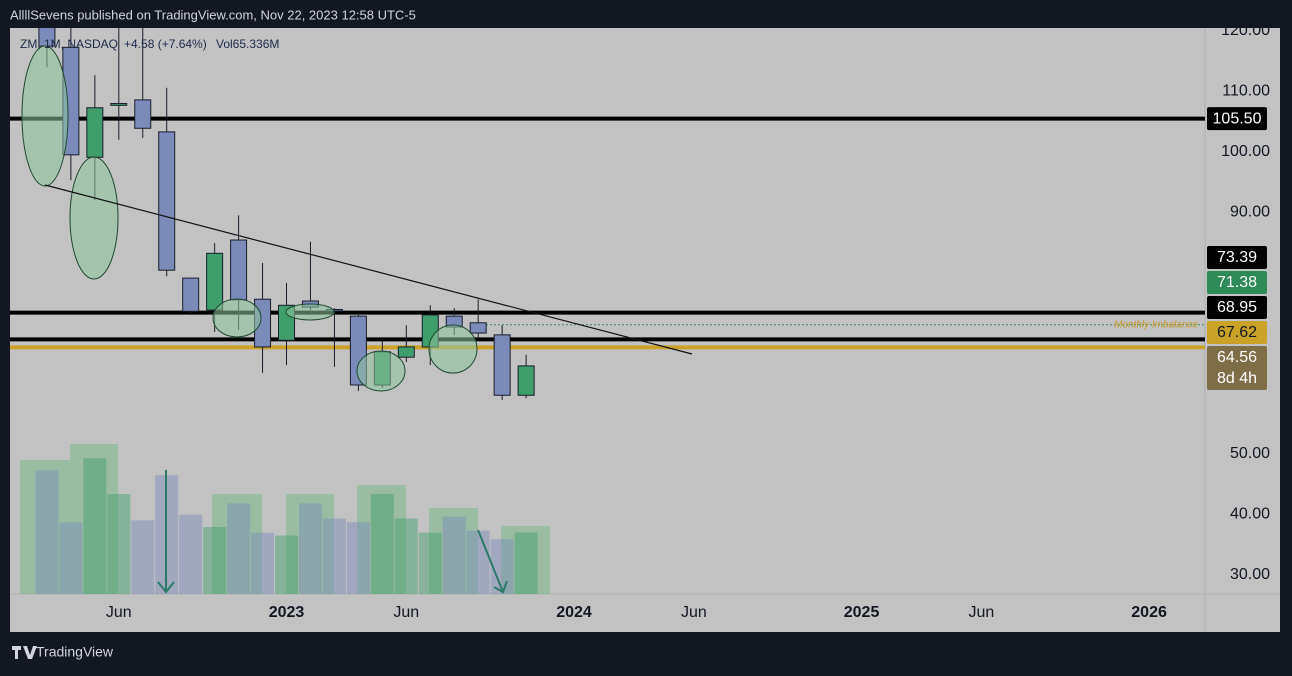 The width and height of the screenshot is (1292, 676). What do you see at coordinates (1250, 453) in the screenshot?
I see `y-tick-label: 50.00` at bounding box center [1250, 453].